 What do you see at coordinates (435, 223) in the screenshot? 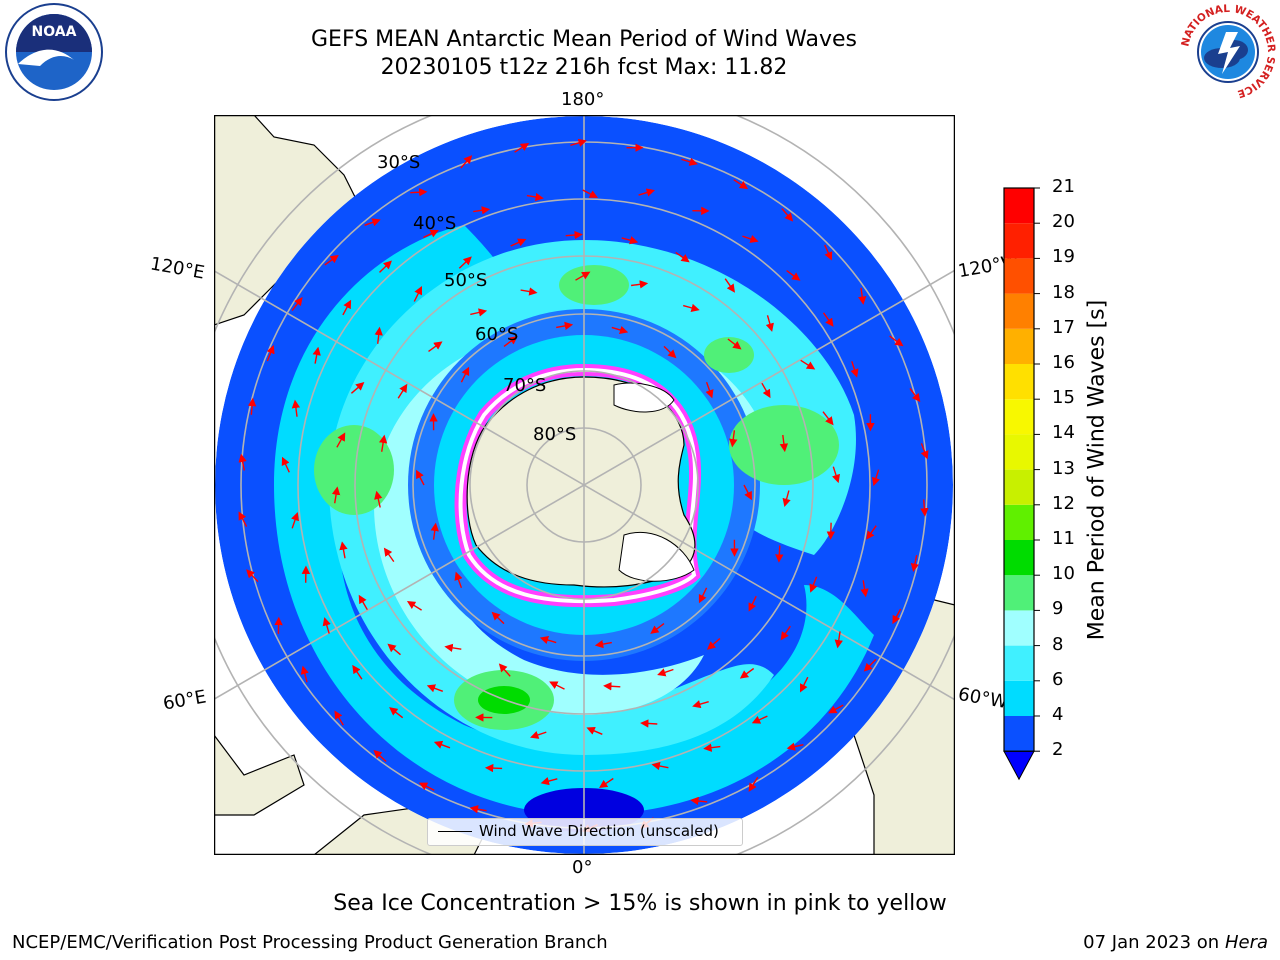
I see `lat-label-40s: 40°S` at bounding box center [435, 223].